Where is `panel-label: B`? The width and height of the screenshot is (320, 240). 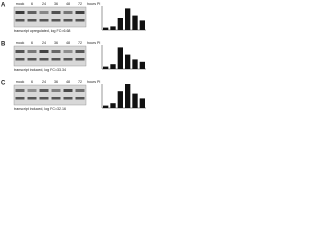 panel-label: B is located at coordinates (3, 45).